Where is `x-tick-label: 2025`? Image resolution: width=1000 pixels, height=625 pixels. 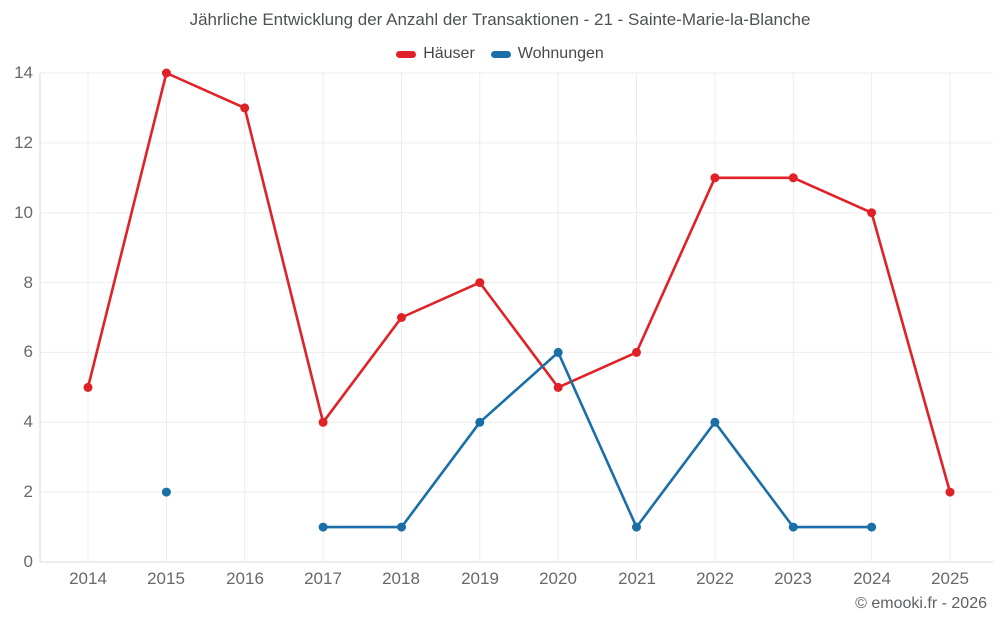 x-tick-label: 2025 is located at coordinates (950, 578).